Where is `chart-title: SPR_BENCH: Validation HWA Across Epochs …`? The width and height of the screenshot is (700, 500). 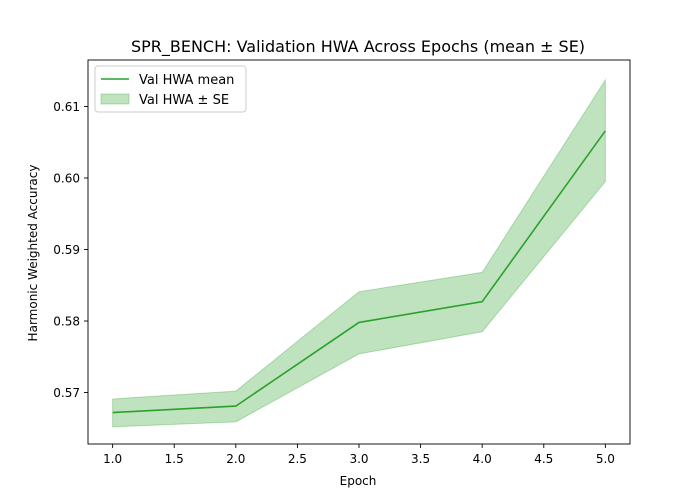
chart-title: SPR_BENCH: Validation HWA Across Epochs … is located at coordinates (358, 47).